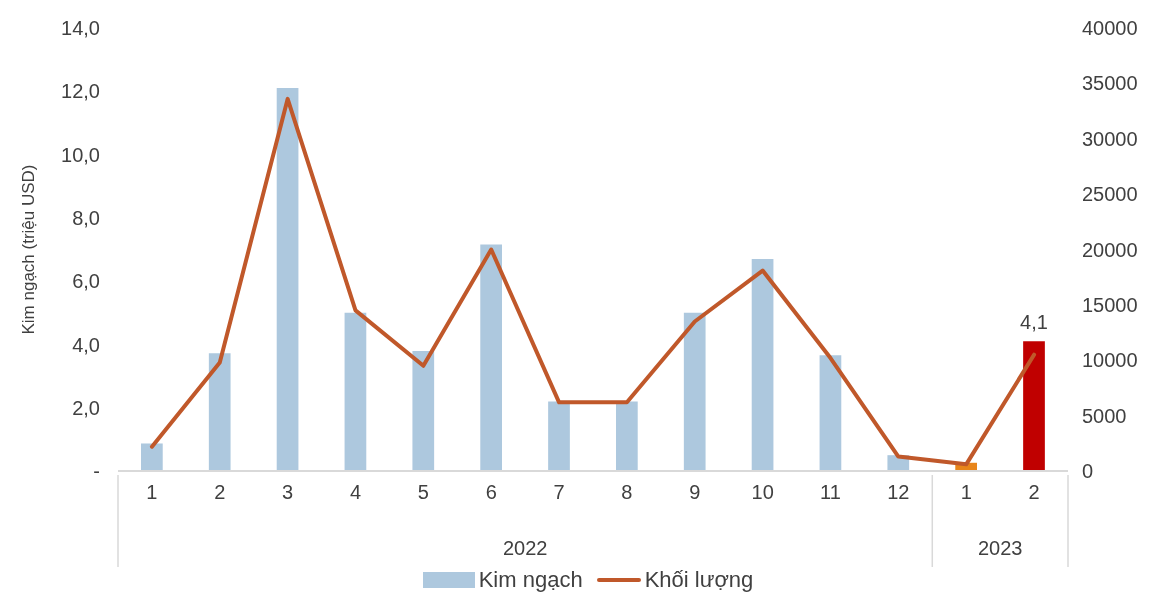  Describe the element at coordinates (96, 471) in the screenshot. I see `y-tick-label: -` at that location.